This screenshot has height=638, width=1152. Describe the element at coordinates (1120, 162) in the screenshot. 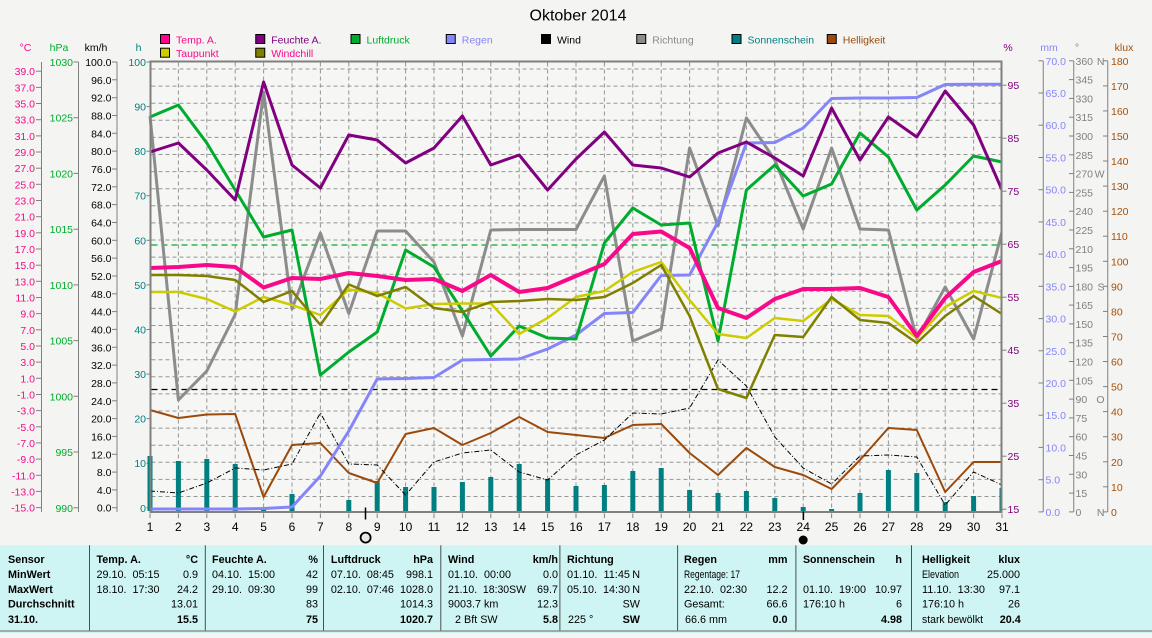

I see `svg-text: 140` at that location.